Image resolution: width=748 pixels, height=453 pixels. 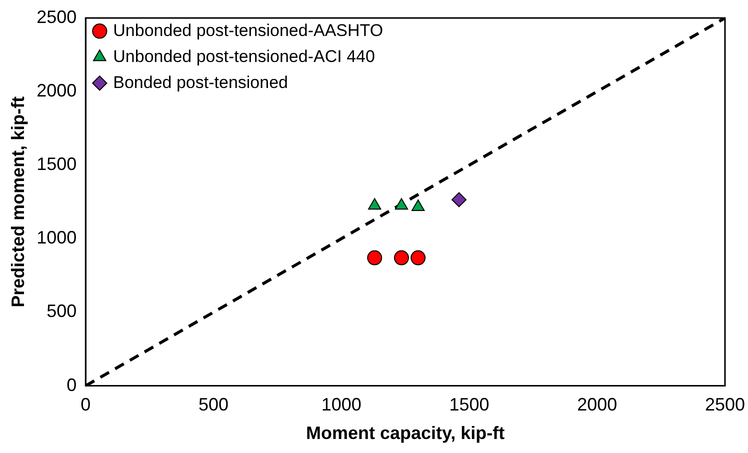 I want to click on x-tick-label: 2000, so click(x=597, y=404).